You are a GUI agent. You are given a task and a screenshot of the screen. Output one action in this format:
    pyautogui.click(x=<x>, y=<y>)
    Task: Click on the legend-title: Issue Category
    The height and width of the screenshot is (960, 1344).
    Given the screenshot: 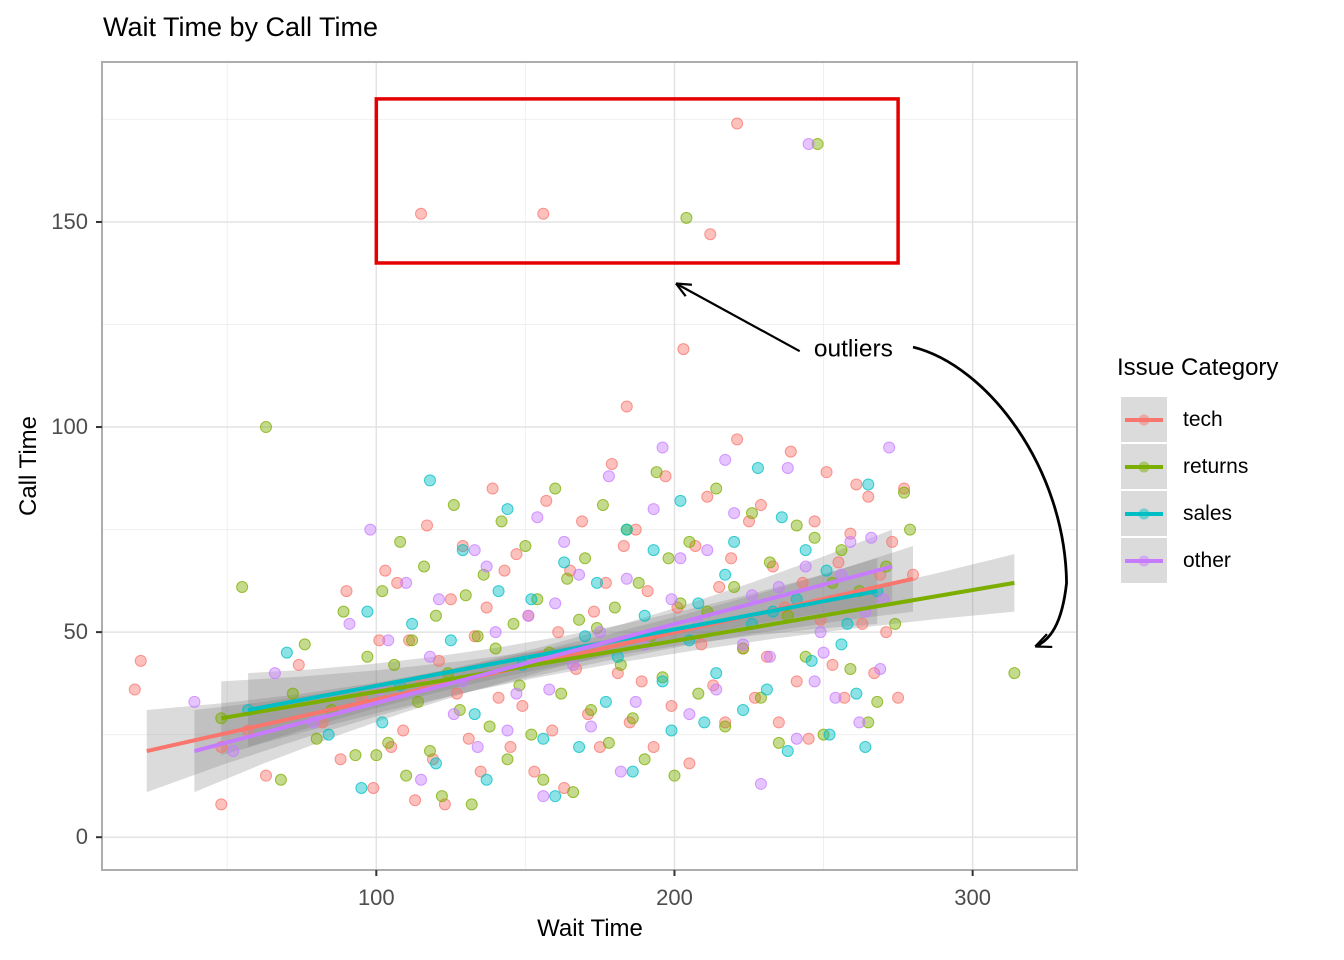 What is the action you would take?
    pyautogui.click(x=1198, y=367)
    